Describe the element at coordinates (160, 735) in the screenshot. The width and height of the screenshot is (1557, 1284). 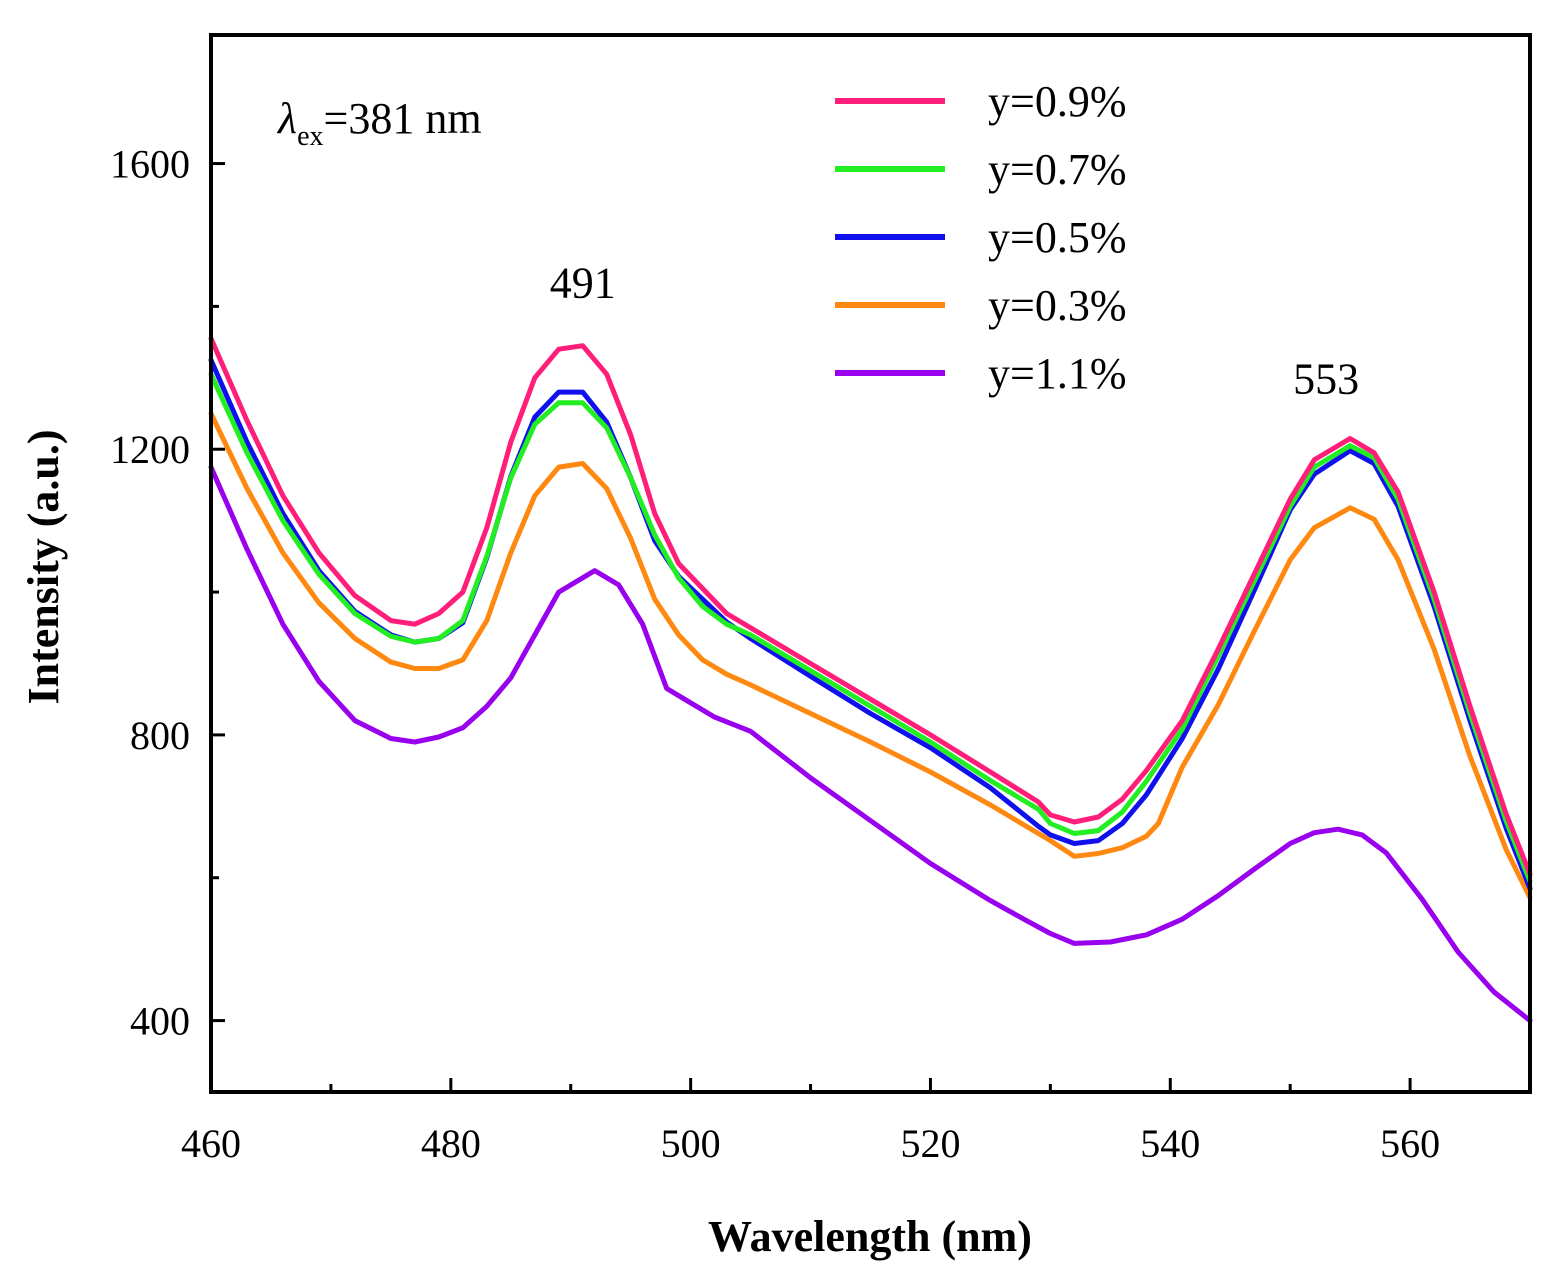
I see `y-tick-label-800: 800` at that location.